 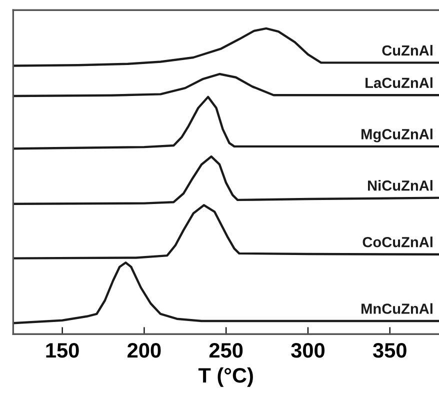 I want to click on series-label: NiCuZnAl, so click(x=400, y=185).